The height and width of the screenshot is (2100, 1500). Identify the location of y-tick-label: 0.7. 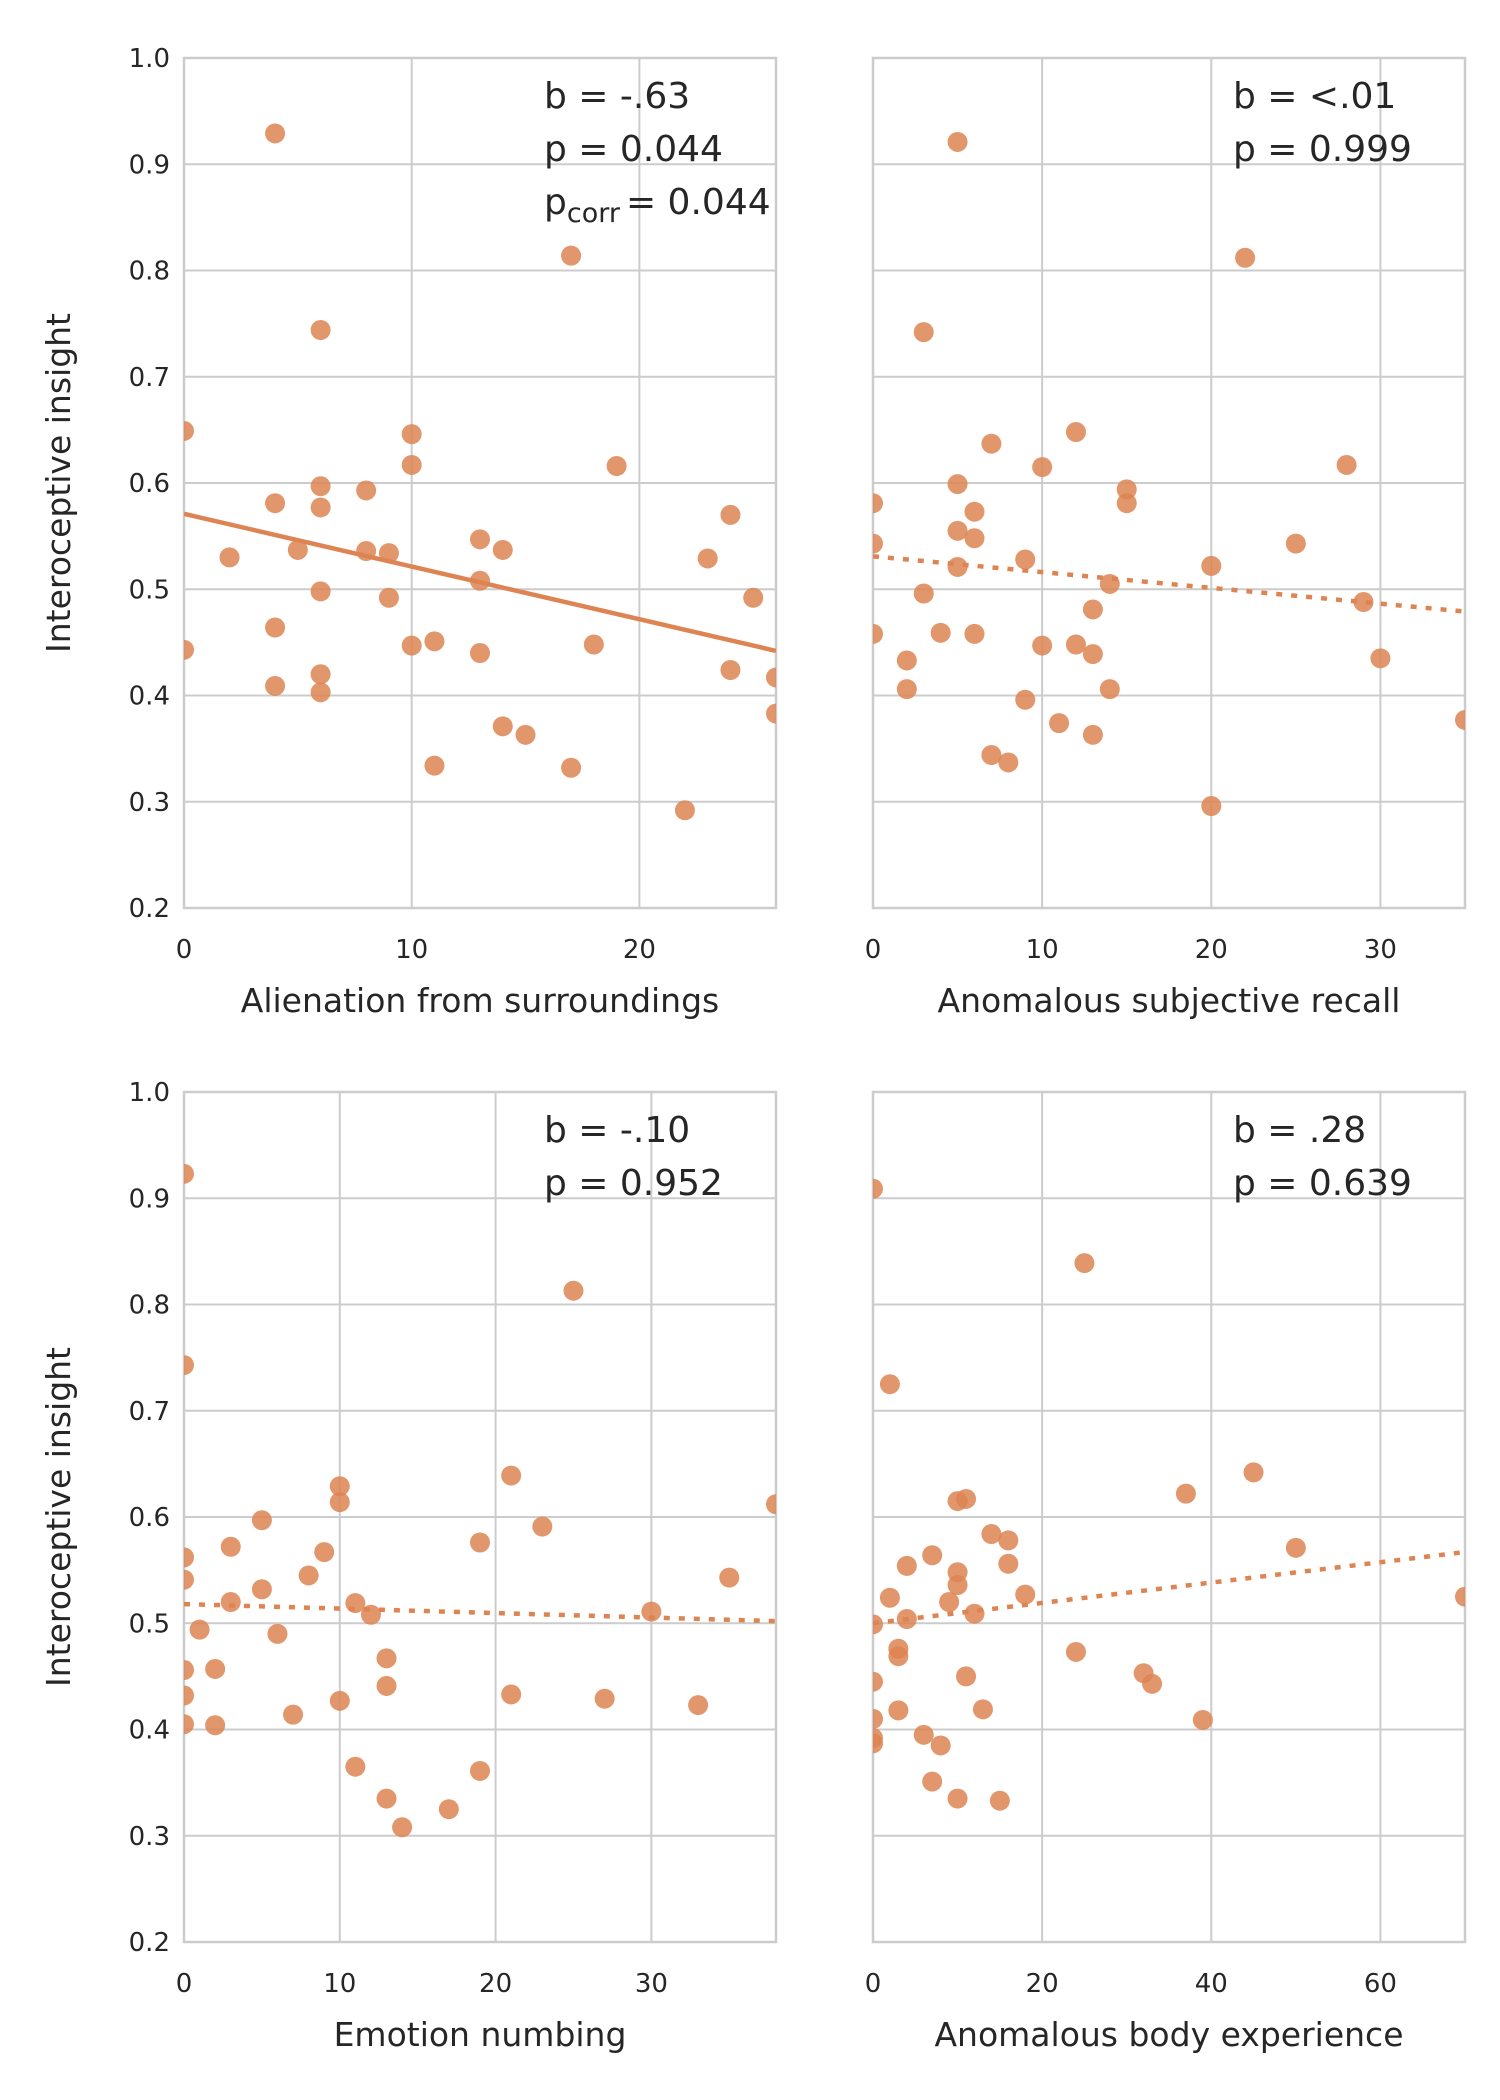
(149, 378).